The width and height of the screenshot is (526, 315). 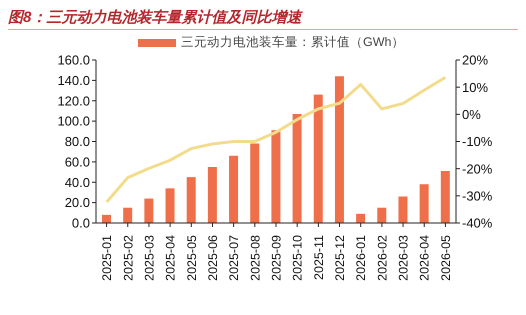 What do you see at coordinates (81, 223) in the screenshot?
I see `y-tick-label: 0.0` at bounding box center [81, 223].